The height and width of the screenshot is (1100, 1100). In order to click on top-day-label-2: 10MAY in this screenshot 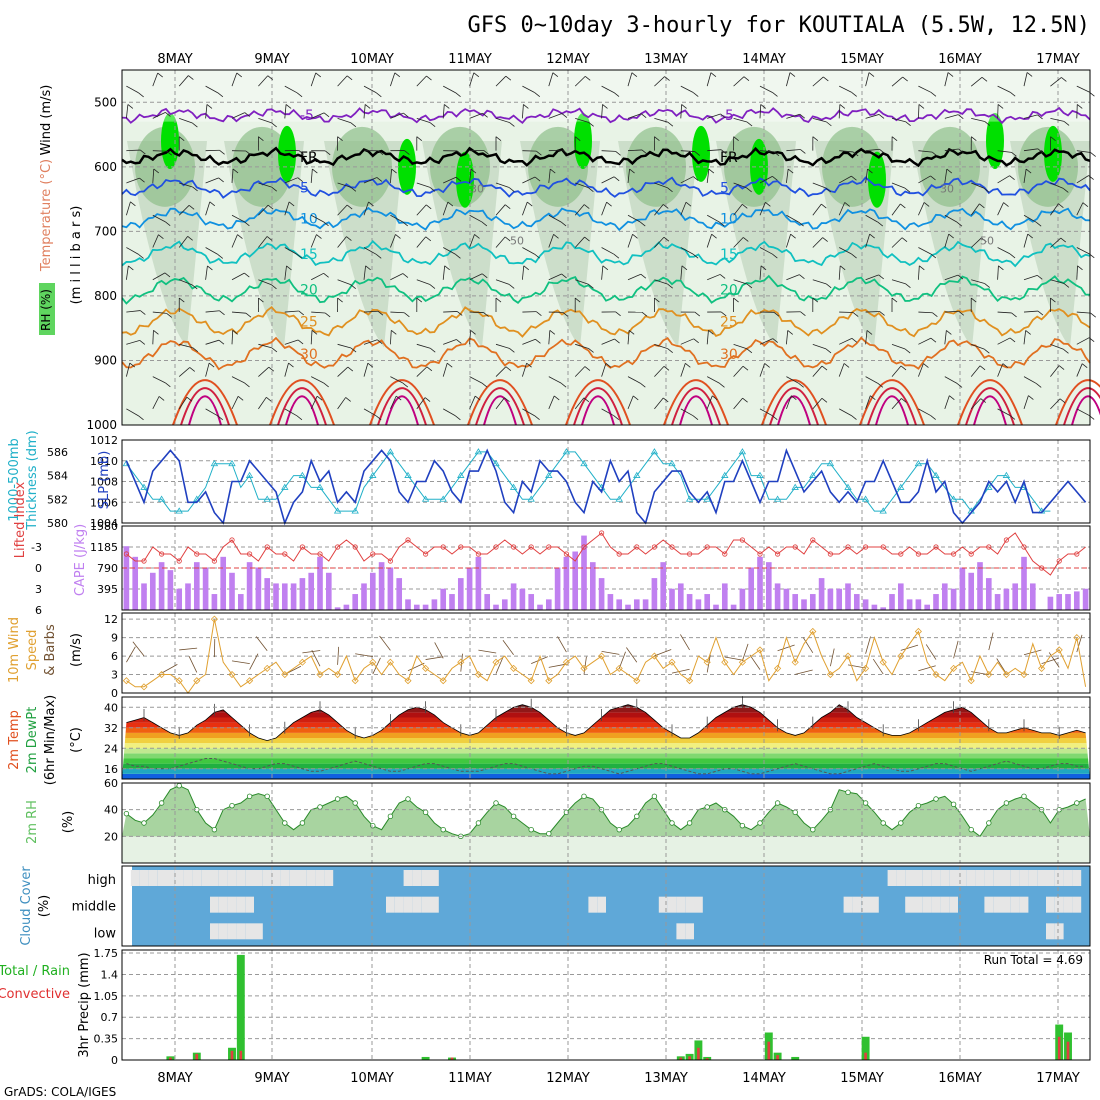, I will do `click(372, 59)`.